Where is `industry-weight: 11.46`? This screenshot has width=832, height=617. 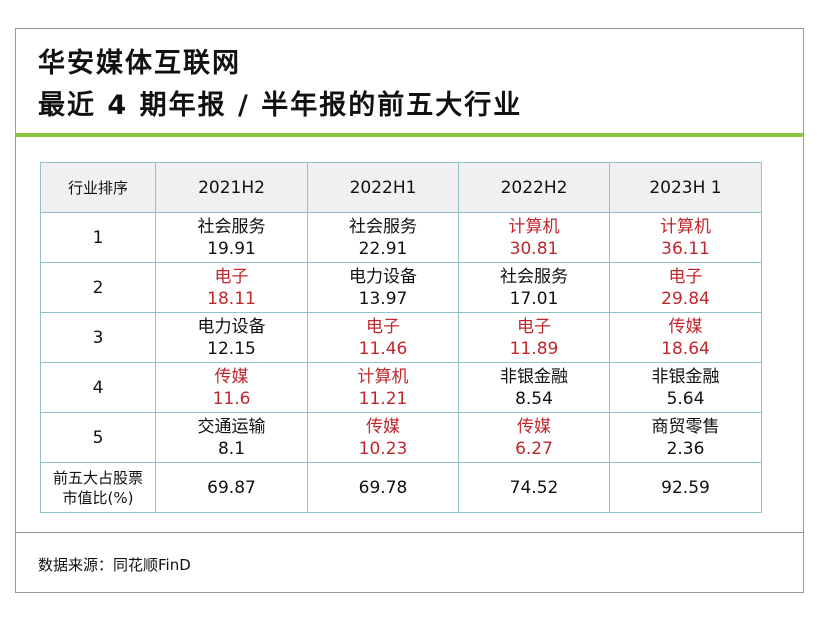 industry-weight: 11.46 is located at coordinates (383, 348).